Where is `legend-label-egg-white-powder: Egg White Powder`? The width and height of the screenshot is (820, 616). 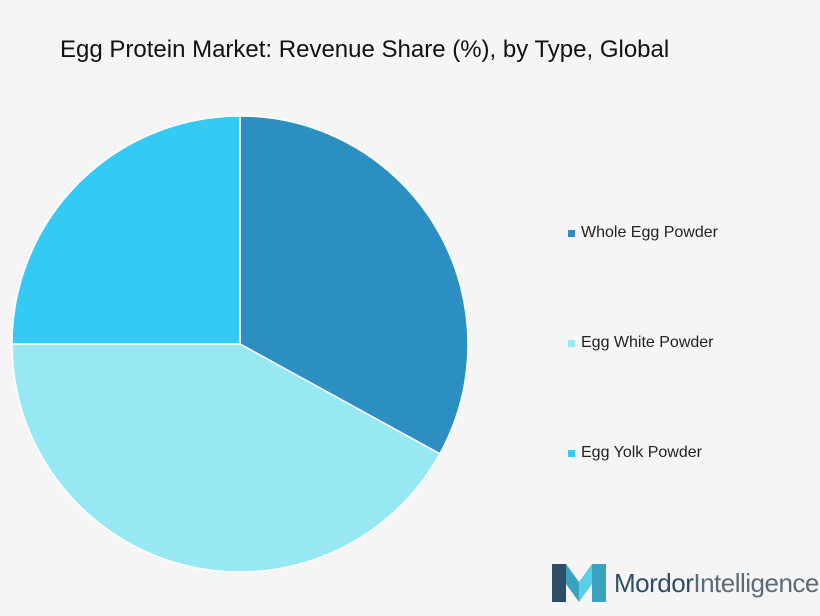
legend-label-egg-white-powder: Egg White Powder is located at coordinates (647, 342).